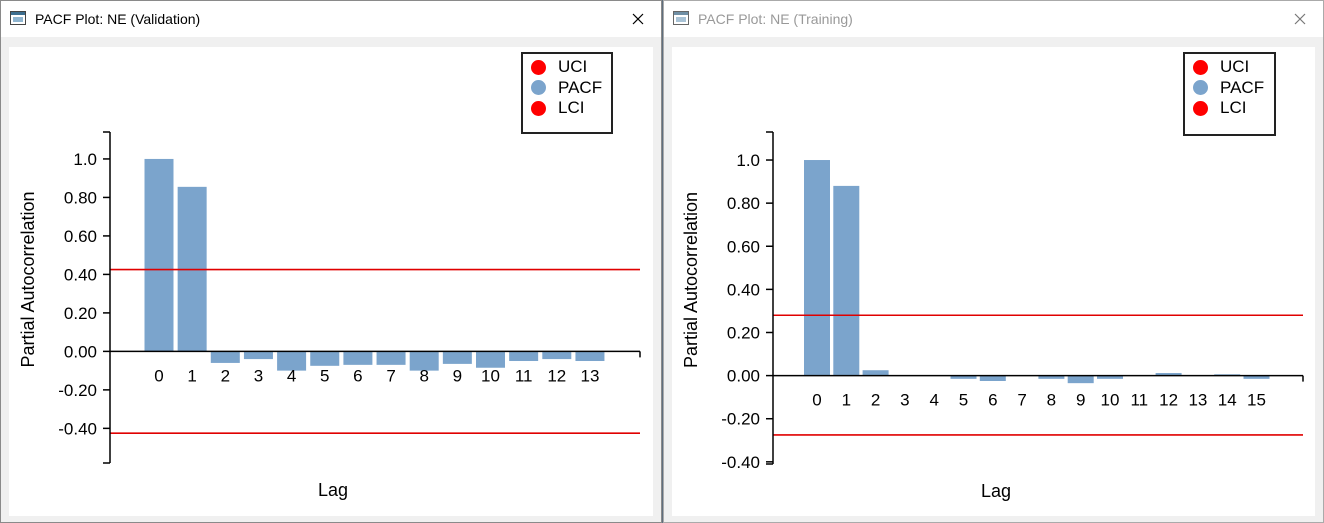 The height and width of the screenshot is (523, 1324). What do you see at coordinates (996, 491) in the screenshot?
I see `x-axis-label: Lag` at bounding box center [996, 491].